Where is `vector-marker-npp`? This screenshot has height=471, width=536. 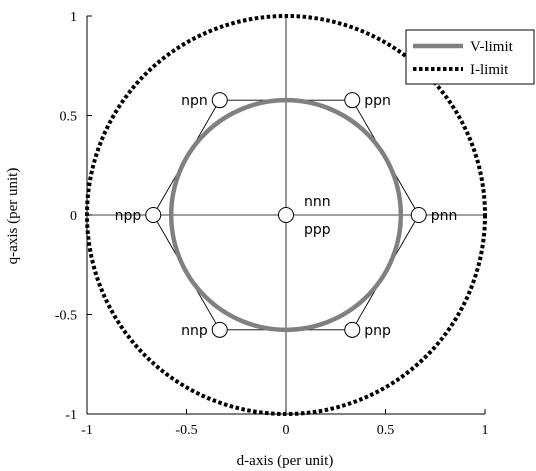 vector-marker-npp is located at coordinates (153, 215).